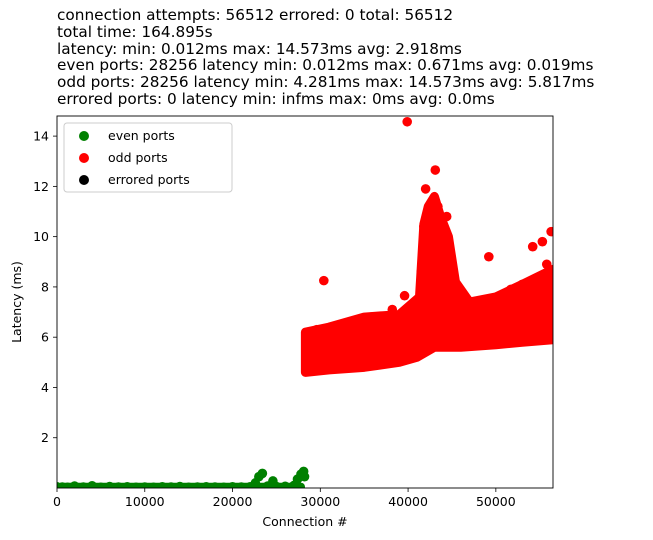 The image size is (653, 540). I want to click on y-tick-label: 10, so click(41, 236).